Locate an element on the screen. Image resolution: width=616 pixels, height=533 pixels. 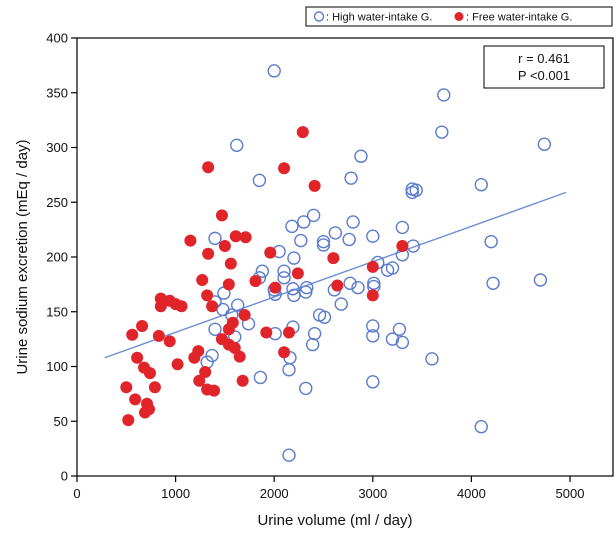
y-axis-title: Urine sodium excretion (mEq / day) is located at coordinates (22, 256).